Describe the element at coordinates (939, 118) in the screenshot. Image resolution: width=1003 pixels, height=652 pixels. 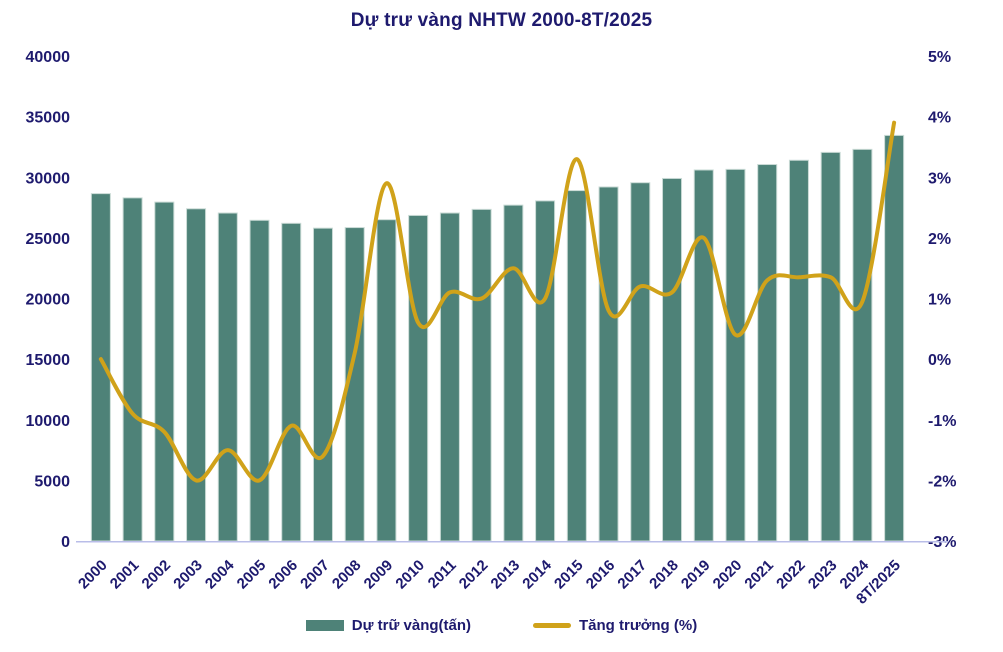
I see `right-axis-tick-4%: 4%` at that location.